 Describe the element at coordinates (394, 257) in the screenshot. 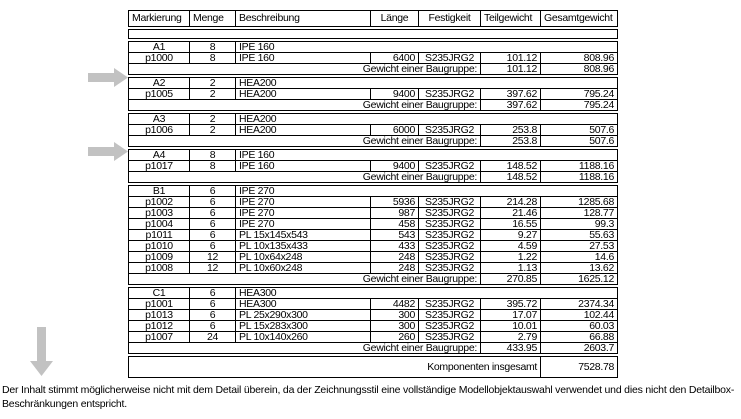

I see `length-cell: 248` at that location.